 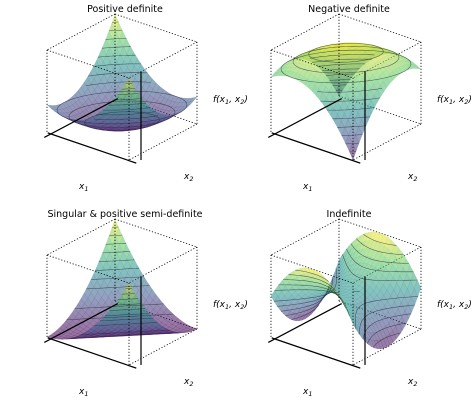 I want to click on subplot-title: Negative definite, so click(x=349, y=9).